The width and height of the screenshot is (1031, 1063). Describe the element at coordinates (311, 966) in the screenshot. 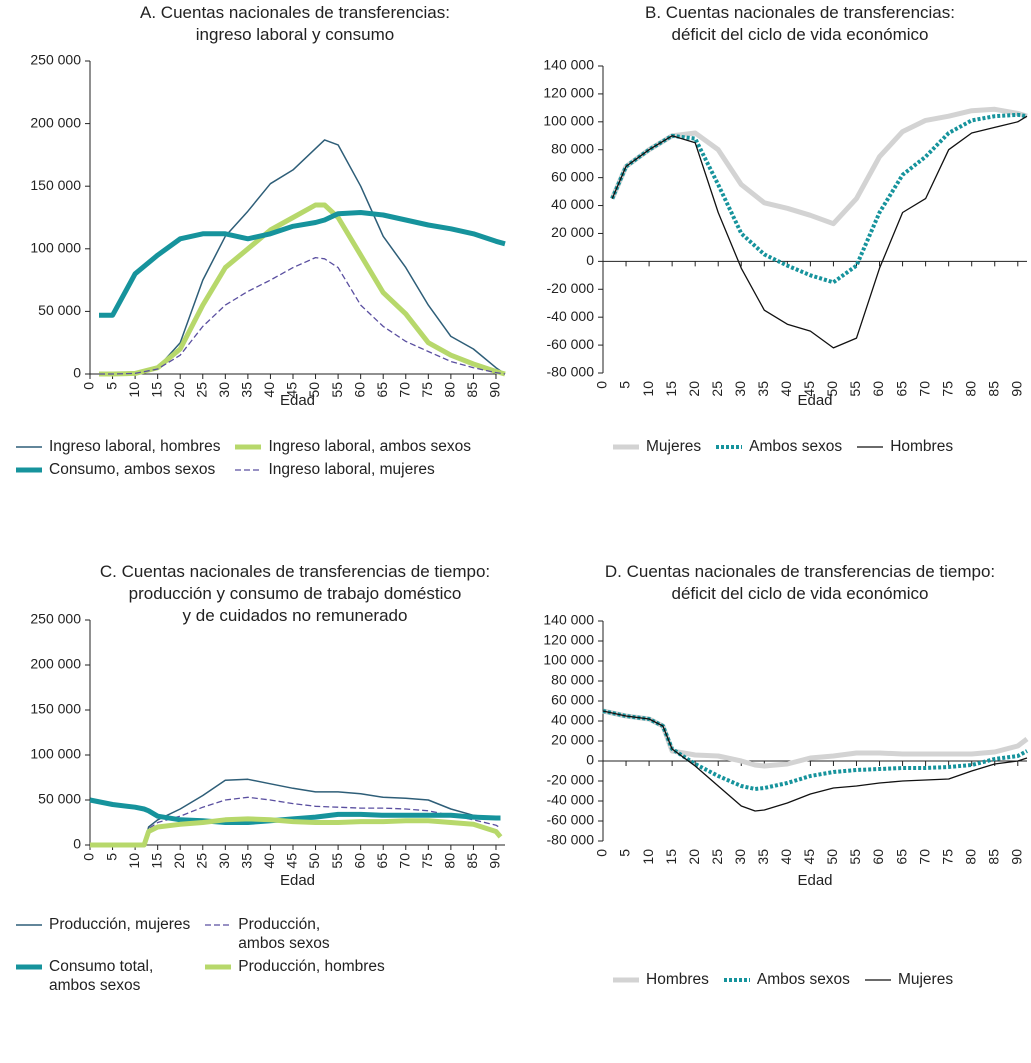

I see `legend-label: Producción, hombres` at that location.